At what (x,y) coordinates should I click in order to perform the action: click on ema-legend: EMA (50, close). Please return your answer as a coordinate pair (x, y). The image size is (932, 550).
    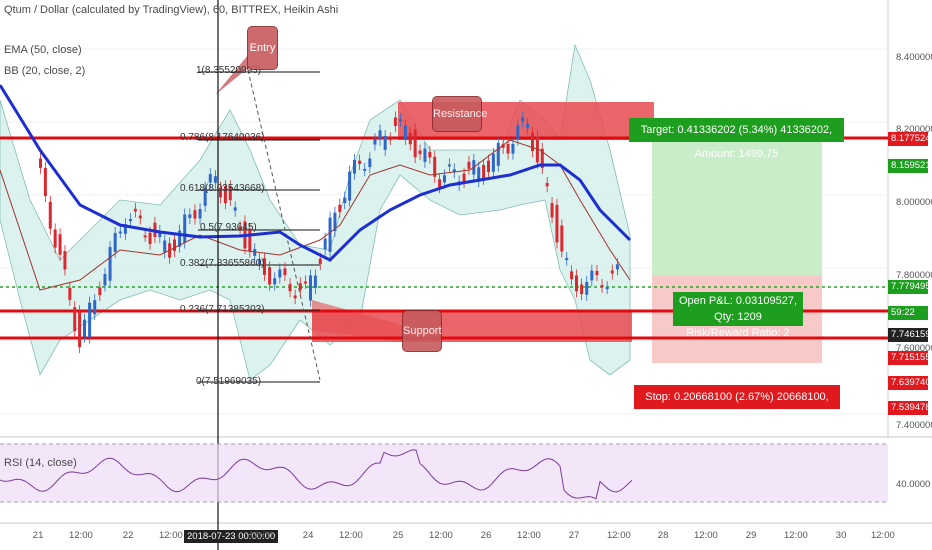
    Looking at the image, I should click on (43, 50).